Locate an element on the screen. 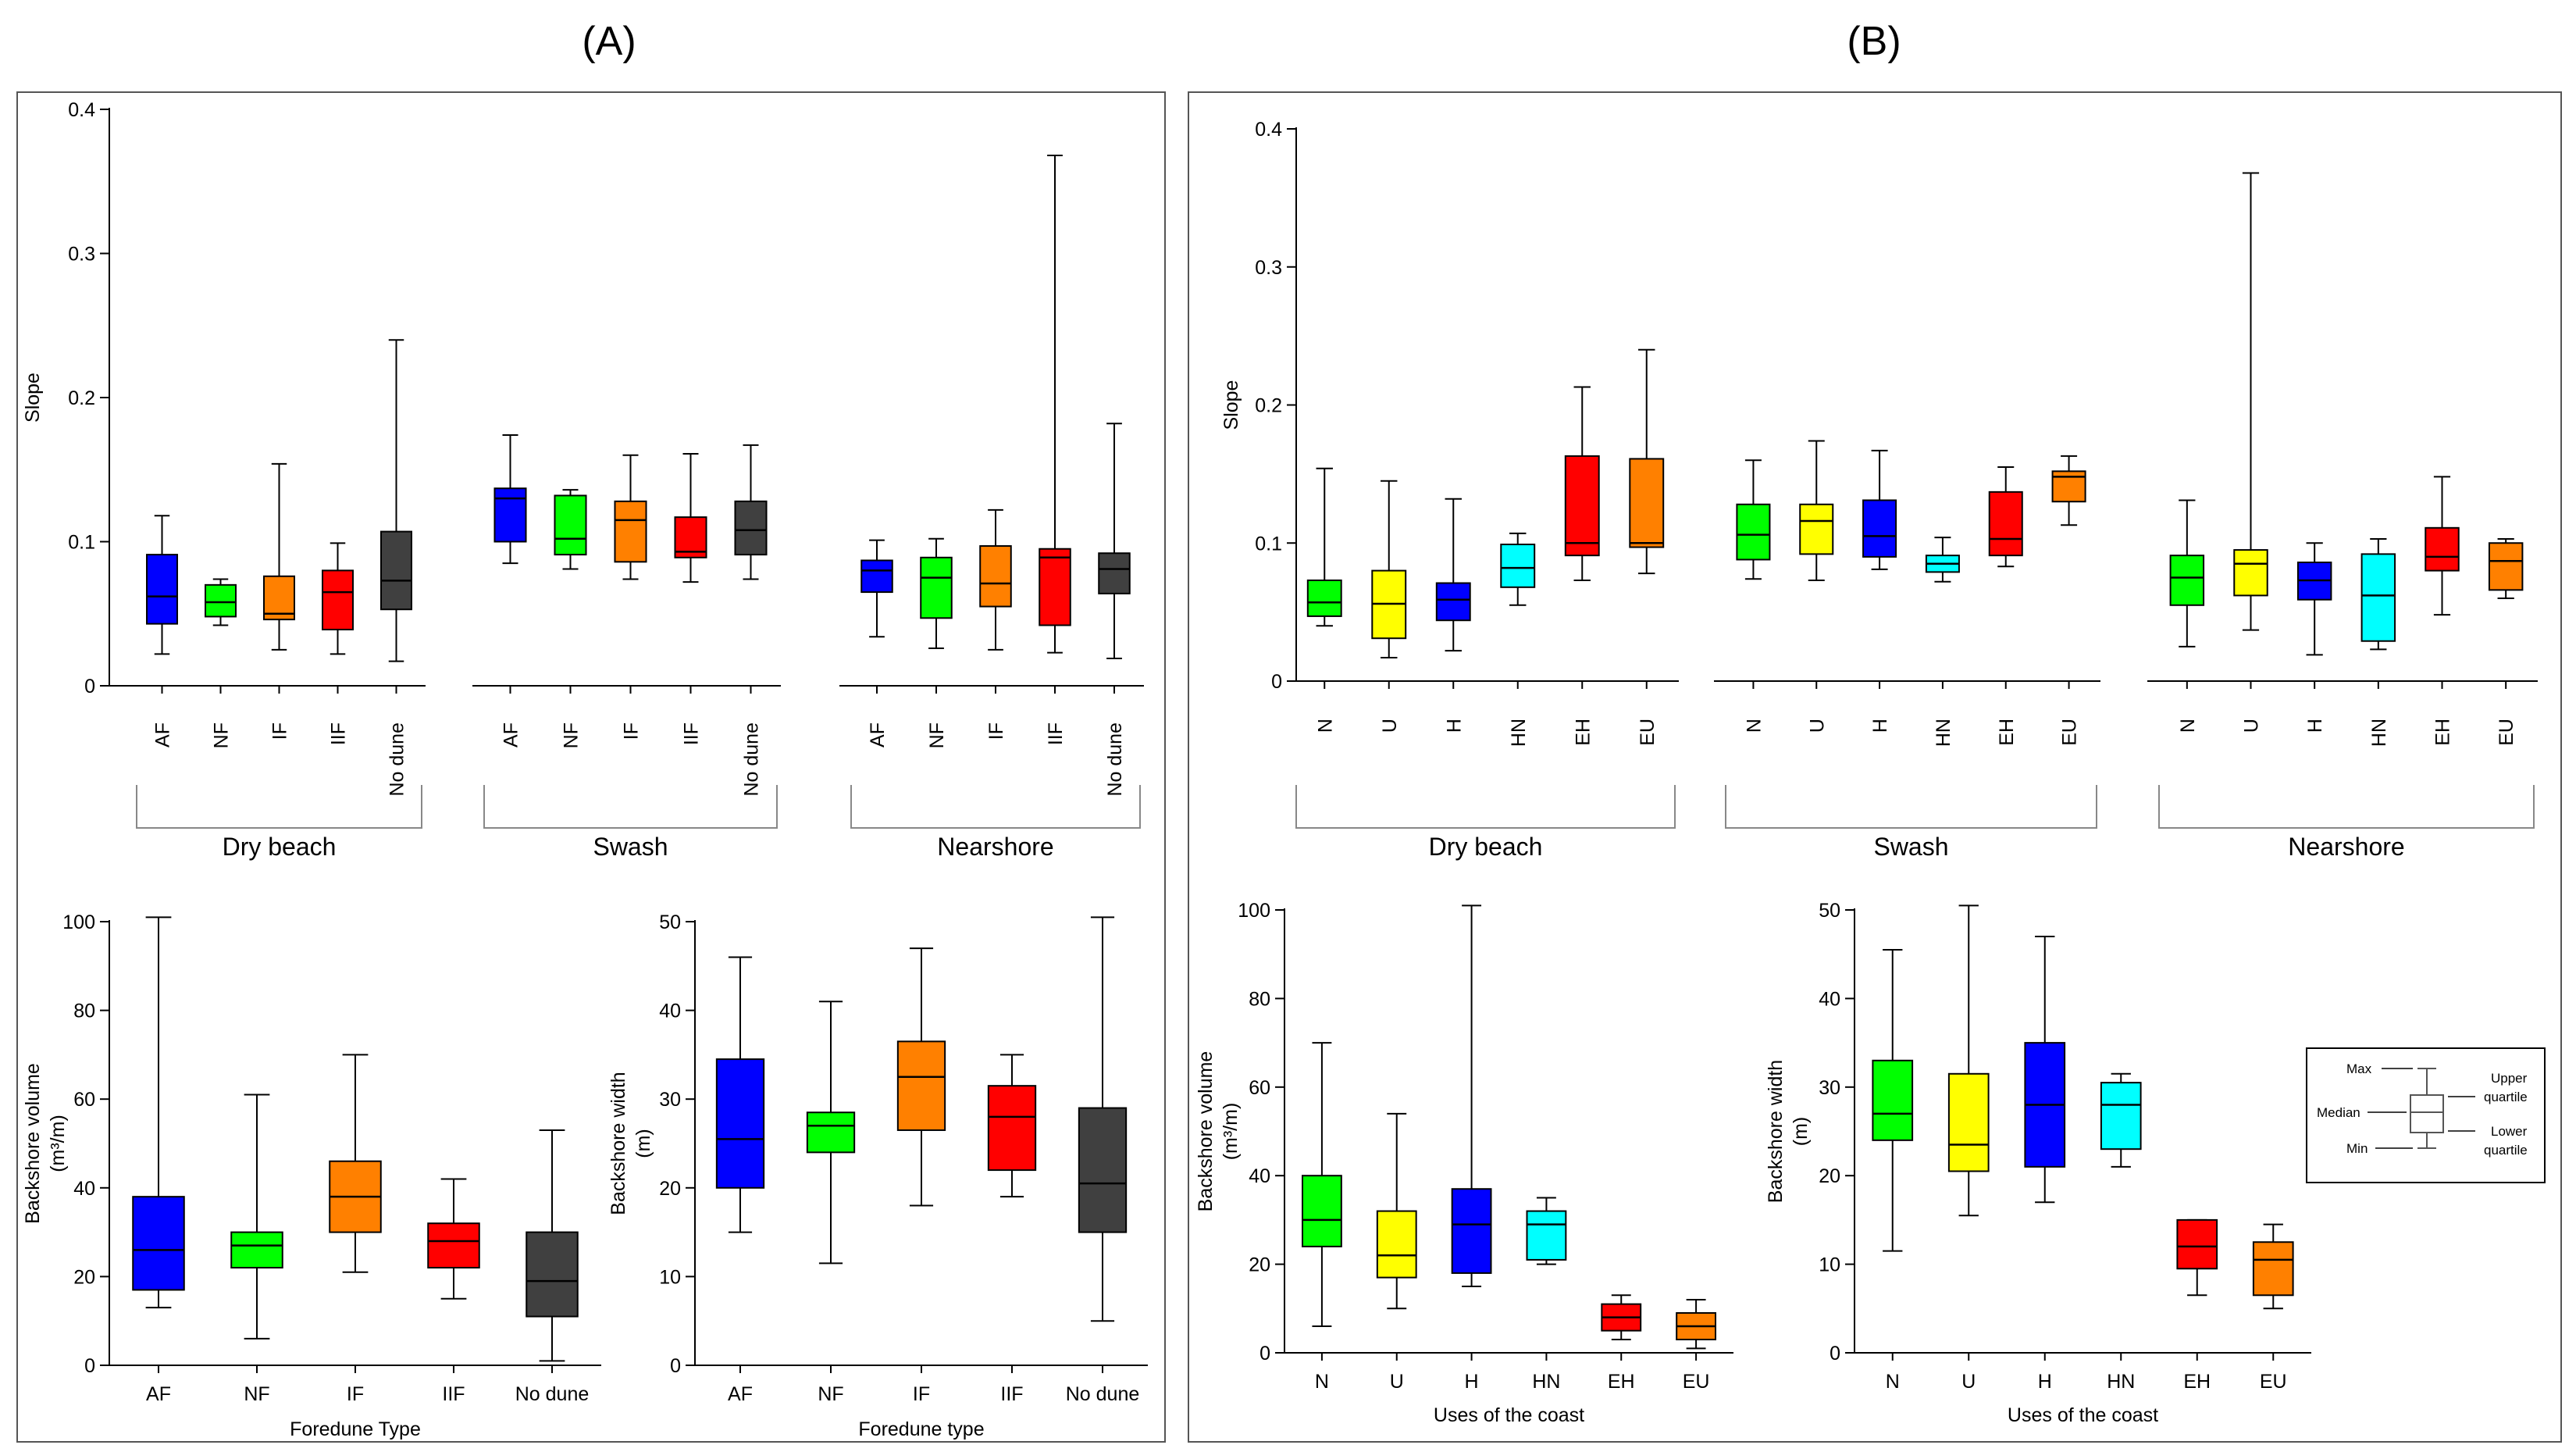  B-slope-g0-H-box is located at coordinates (1453, 602).